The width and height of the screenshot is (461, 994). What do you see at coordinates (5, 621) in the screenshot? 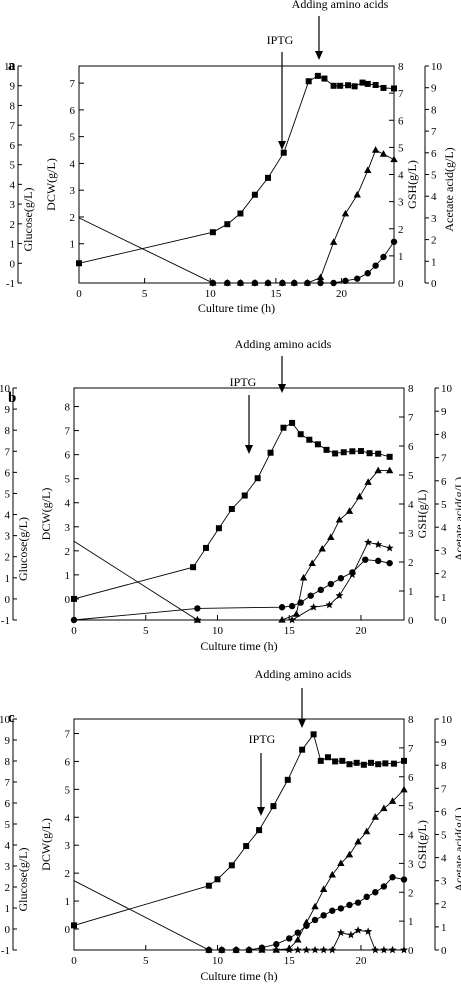
I see `glucose-tick-label: -1` at bounding box center [5, 621].